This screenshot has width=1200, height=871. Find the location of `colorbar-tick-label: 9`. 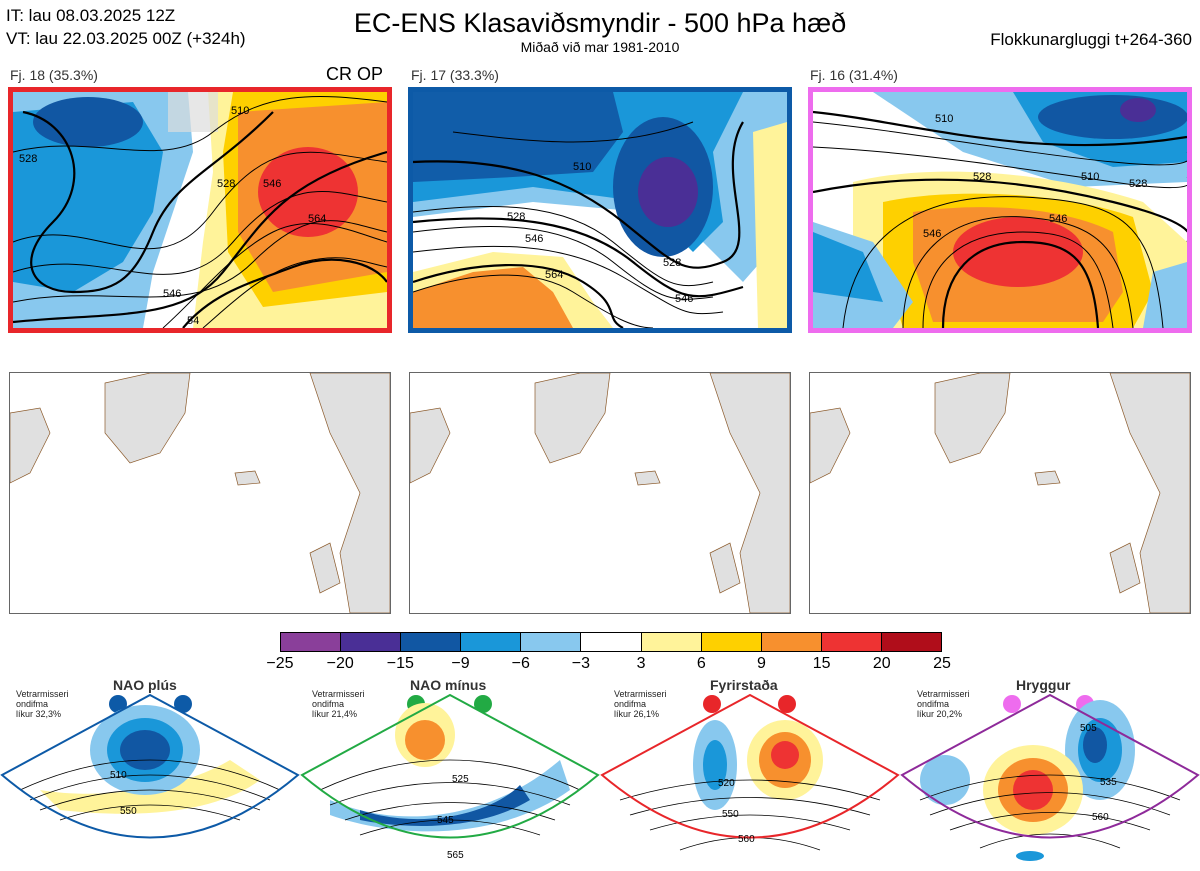

colorbar-tick-label: 9 is located at coordinates (761, 663).